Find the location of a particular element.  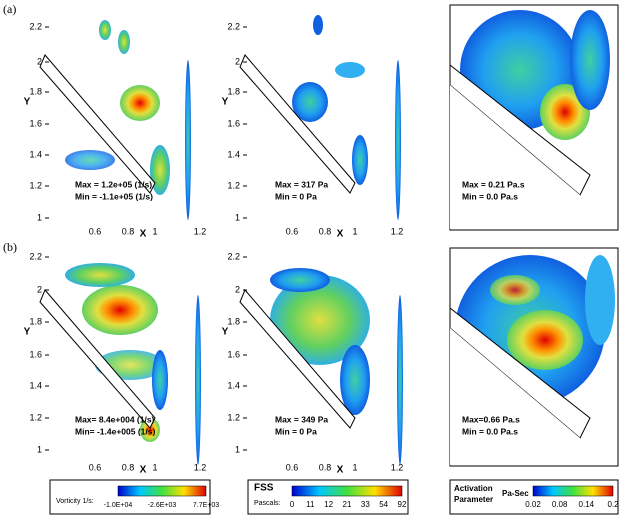

colorbar-label: 7.7E+03 is located at coordinates (206, 505).